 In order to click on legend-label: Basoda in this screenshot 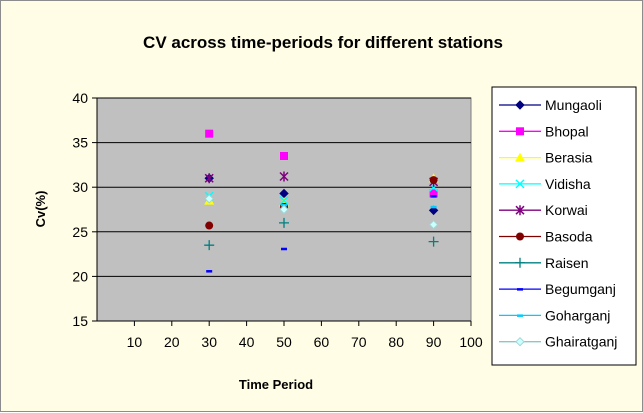, I will do `click(569, 237)`.